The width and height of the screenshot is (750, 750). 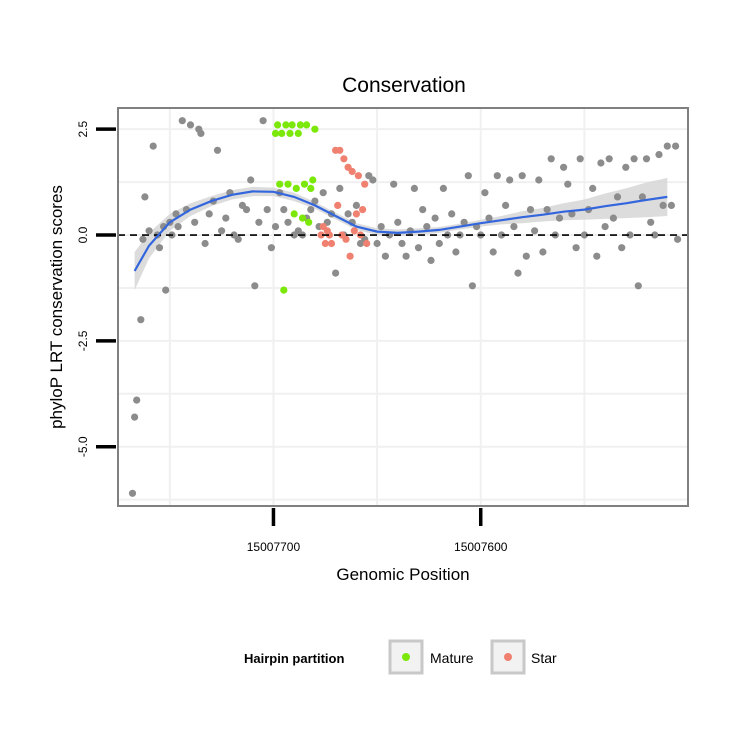 What do you see at coordinates (404, 85) in the screenshot?
I see `chart-title: Conservation` at bounding box center [404, 85].